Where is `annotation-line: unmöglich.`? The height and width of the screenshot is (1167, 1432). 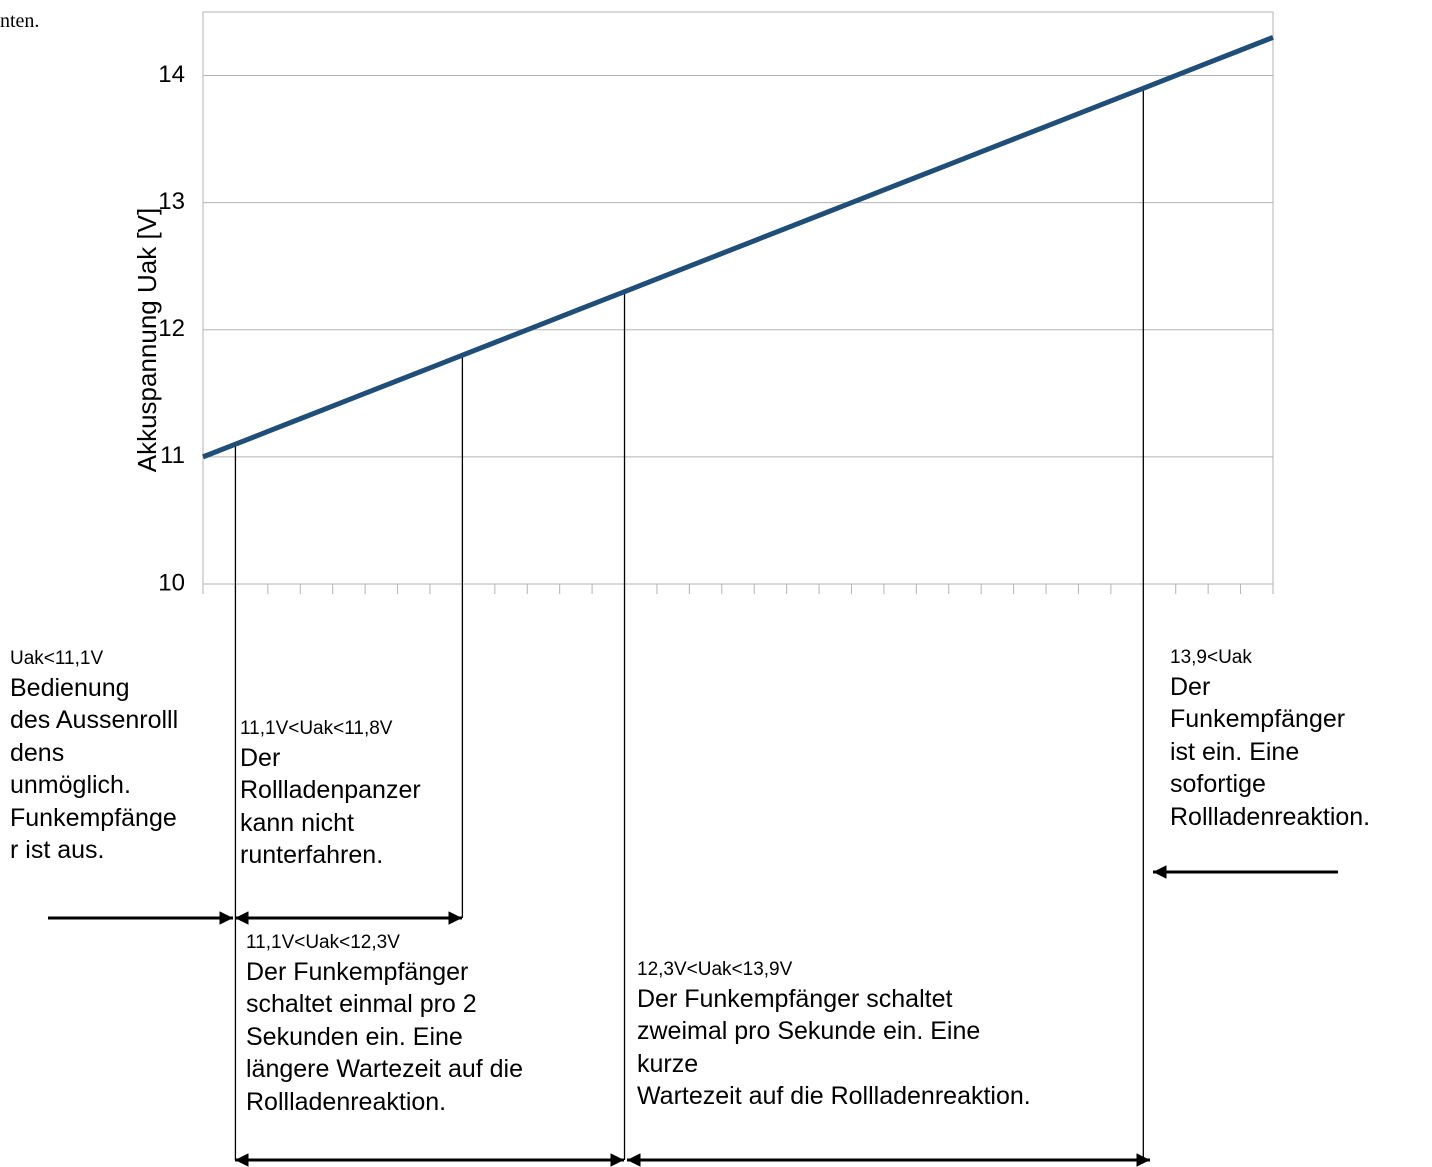
annotation-line: unmöglich. is located at coordinates (70, 785).